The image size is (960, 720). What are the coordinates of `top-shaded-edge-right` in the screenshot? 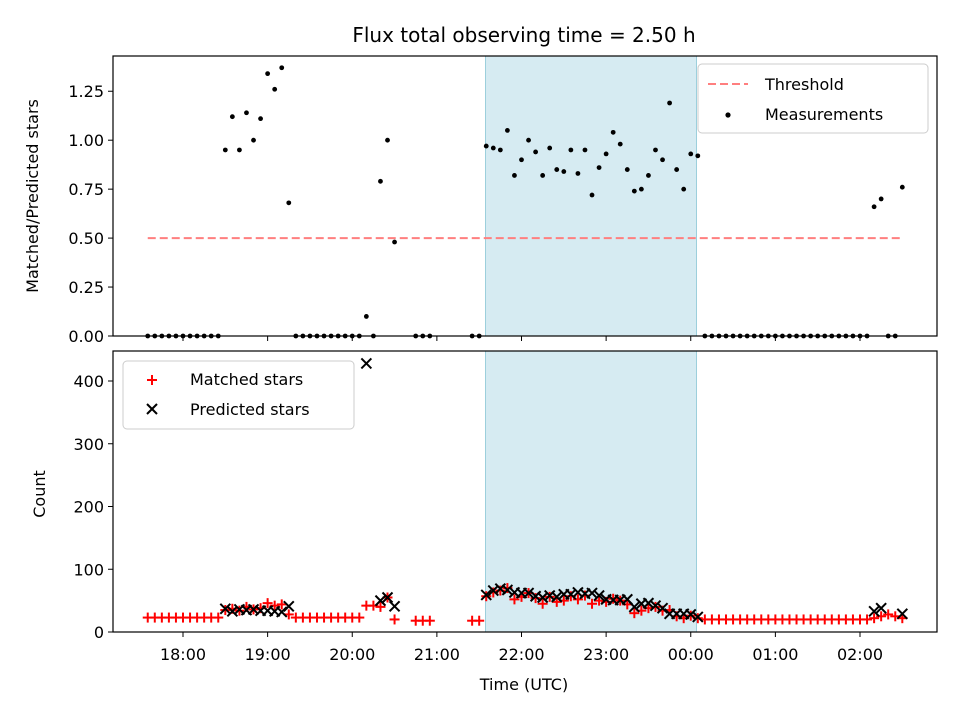 It's located at (696, 196).